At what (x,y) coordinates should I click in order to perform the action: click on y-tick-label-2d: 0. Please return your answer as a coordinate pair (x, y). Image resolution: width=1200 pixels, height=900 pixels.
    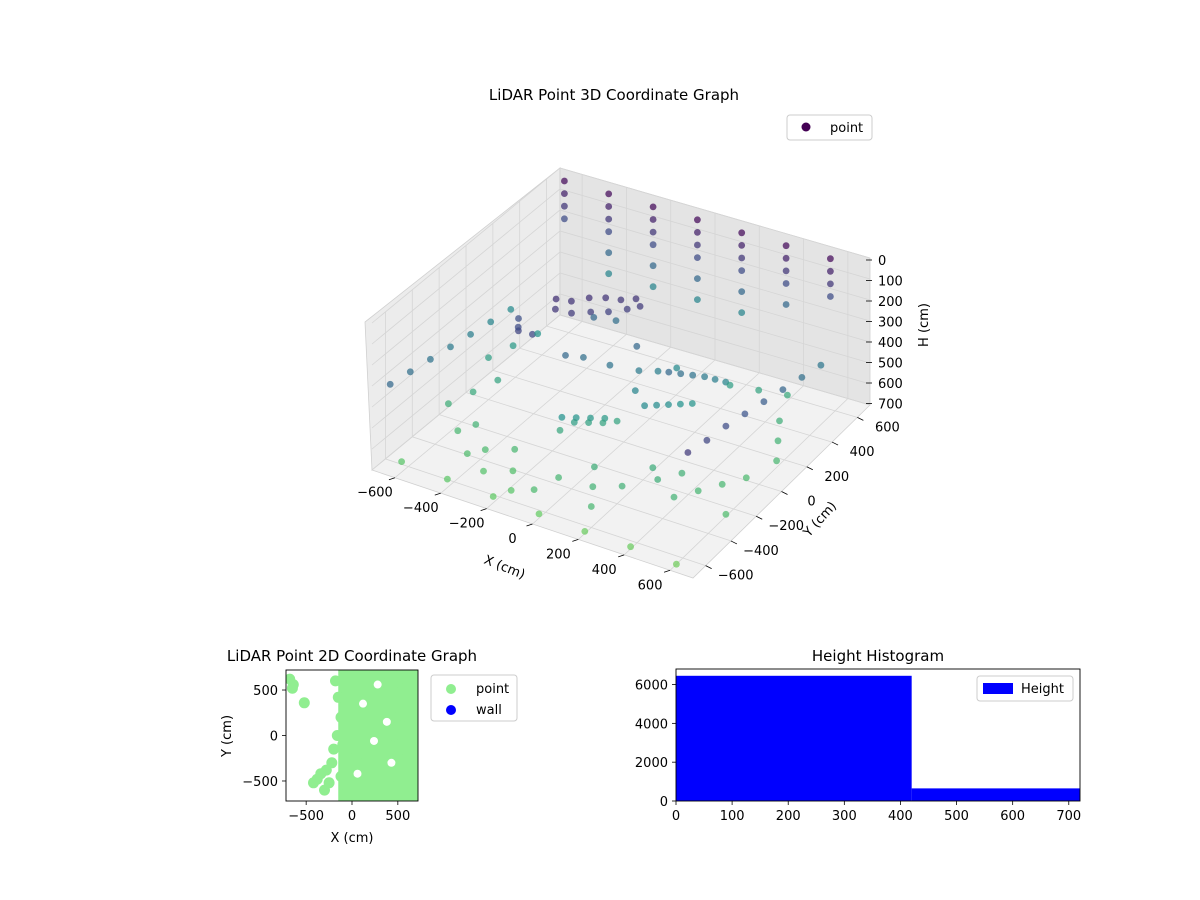
    Looking at the image, I should click on (274, 737).